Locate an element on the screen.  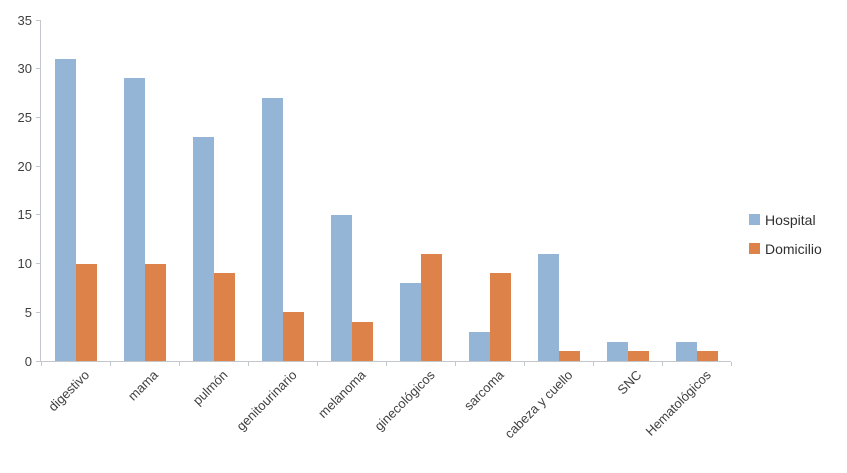
y-tick-label-30: 30 is located at coordinates (24, 69).